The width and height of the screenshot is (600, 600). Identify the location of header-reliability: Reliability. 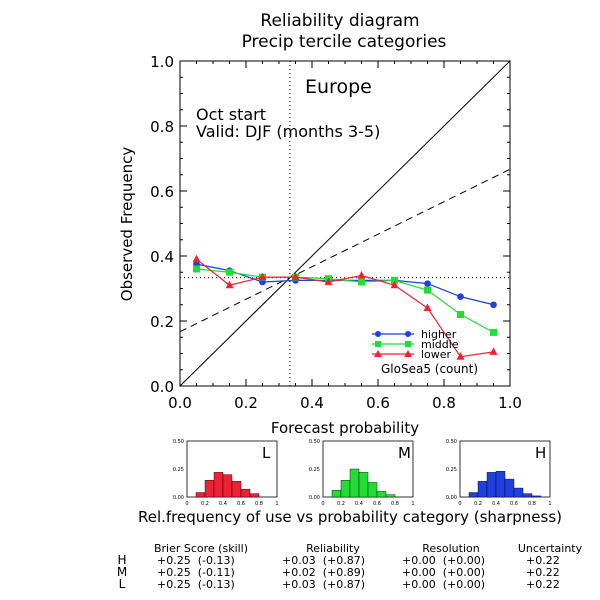
(333, 548).